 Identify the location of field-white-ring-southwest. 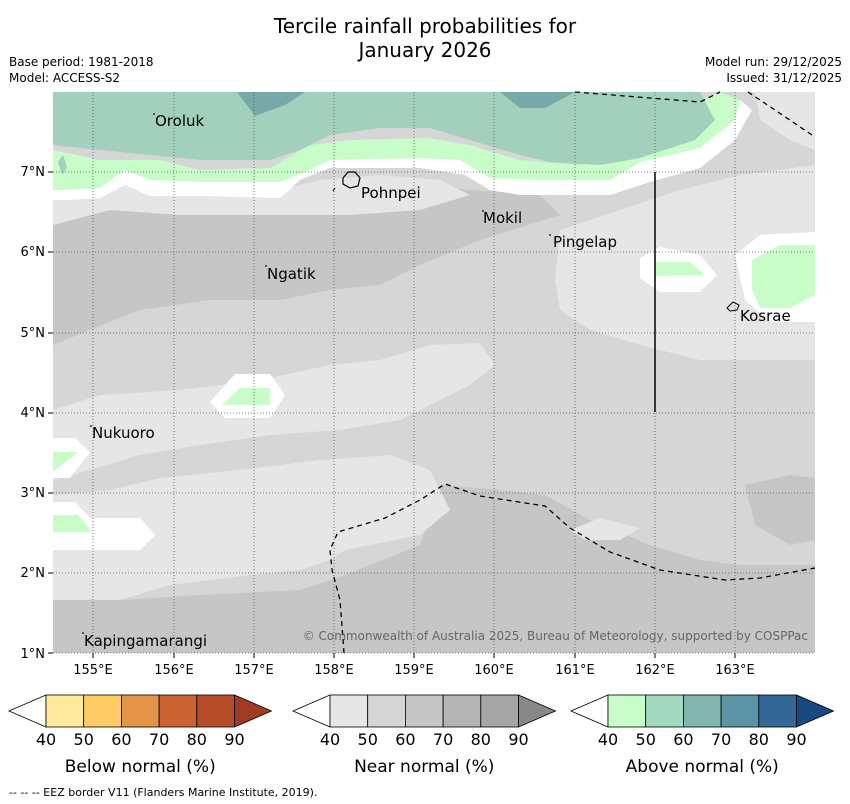
(104, 526).